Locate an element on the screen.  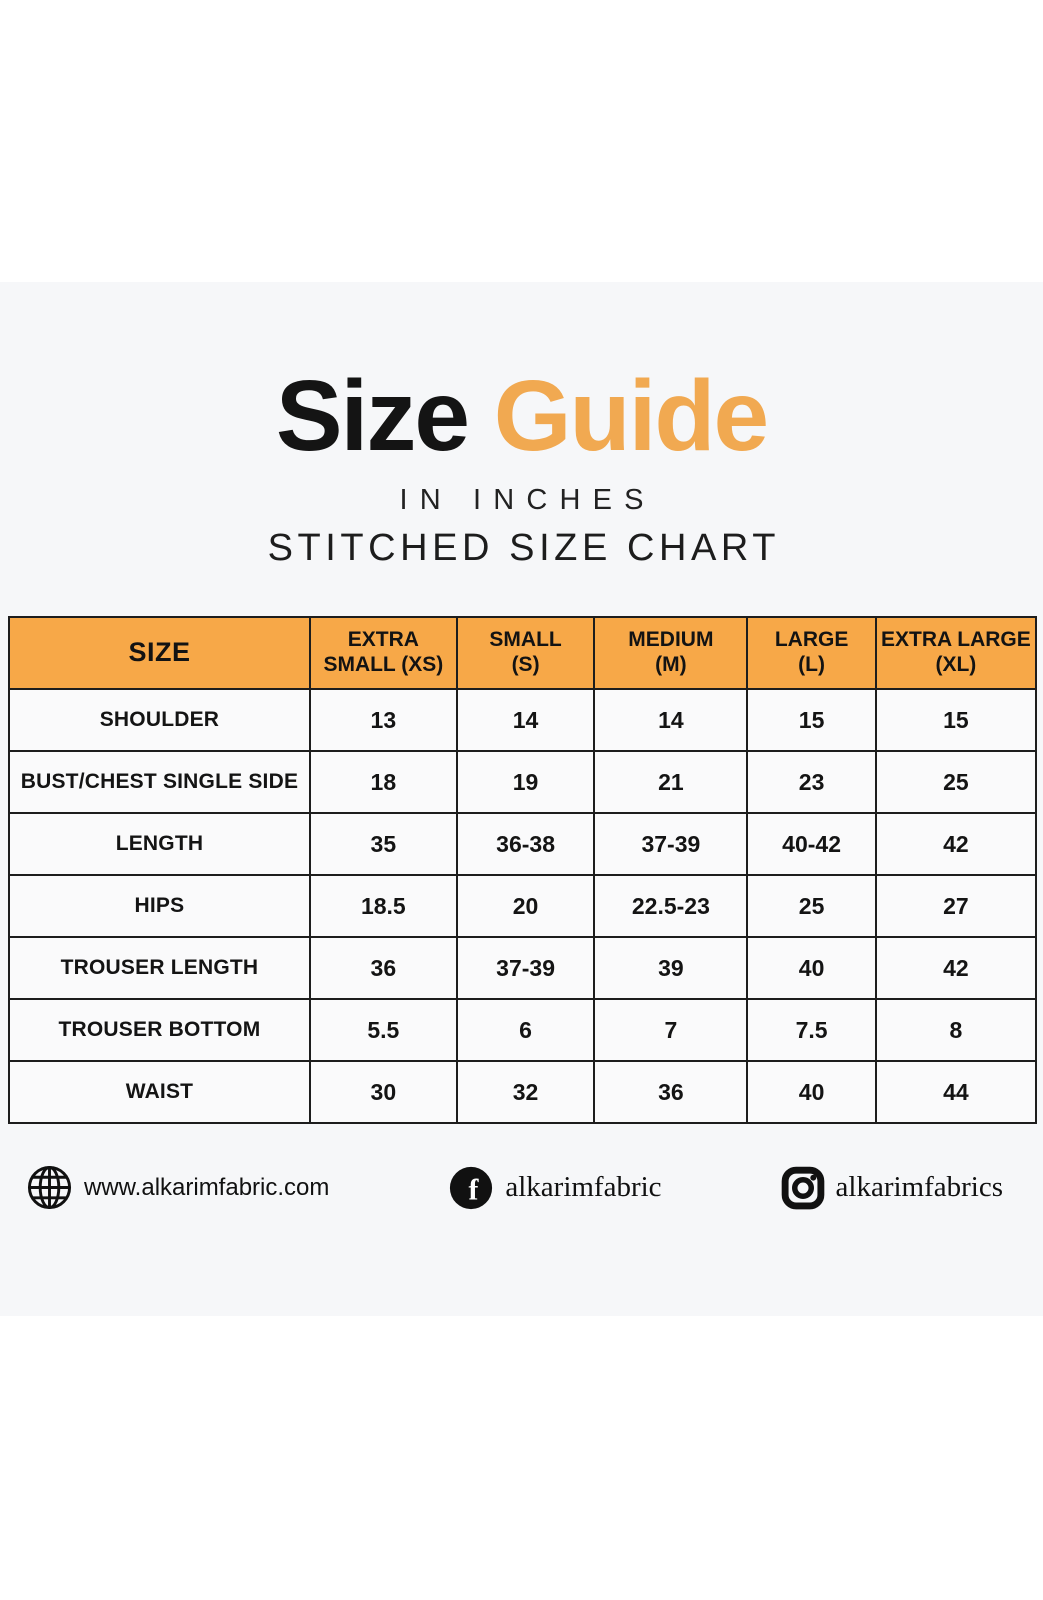
column-header-extra-large-xl: EXTRA LARGE (XL) is located at coordinates (956, 653).